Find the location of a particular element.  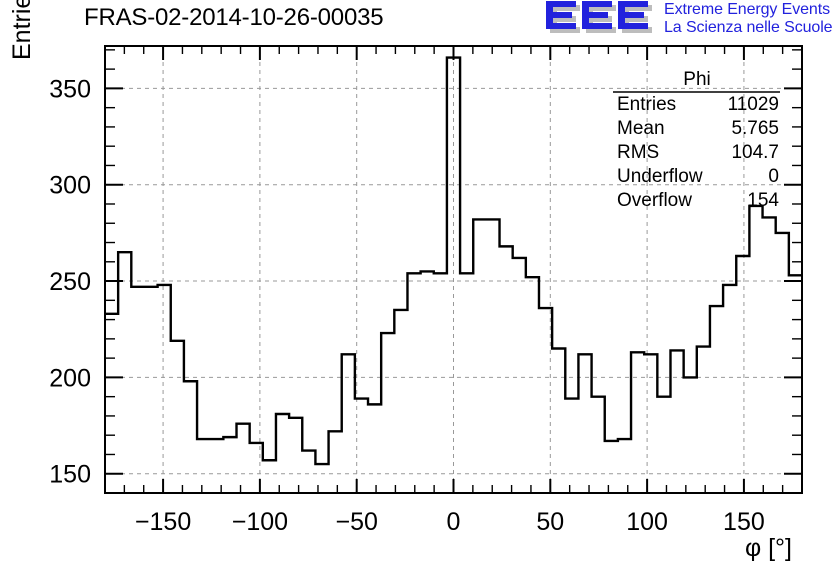

x-tick-label: 150 is located at coordinates (744, 522).